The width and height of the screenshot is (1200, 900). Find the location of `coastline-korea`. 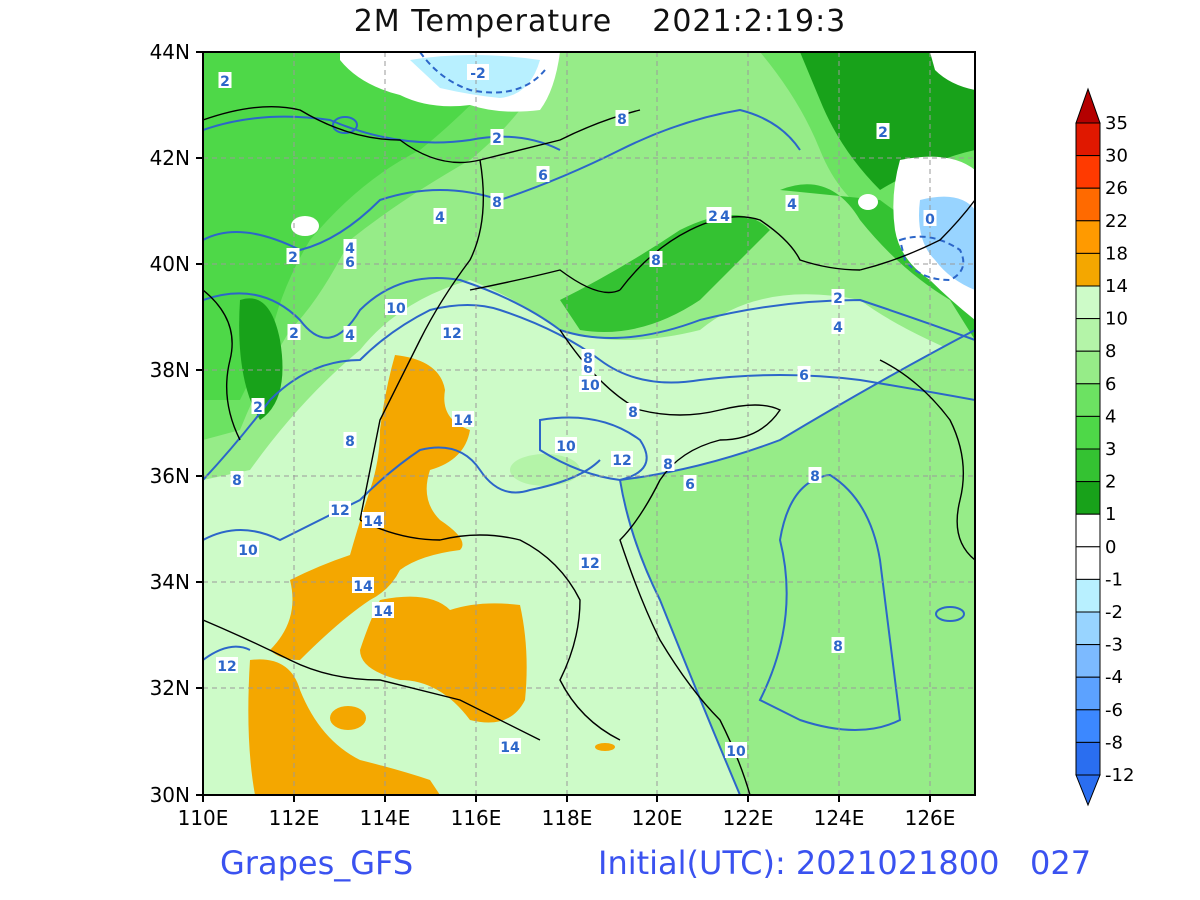

coastline-korea is located at coordinates (927, 460).